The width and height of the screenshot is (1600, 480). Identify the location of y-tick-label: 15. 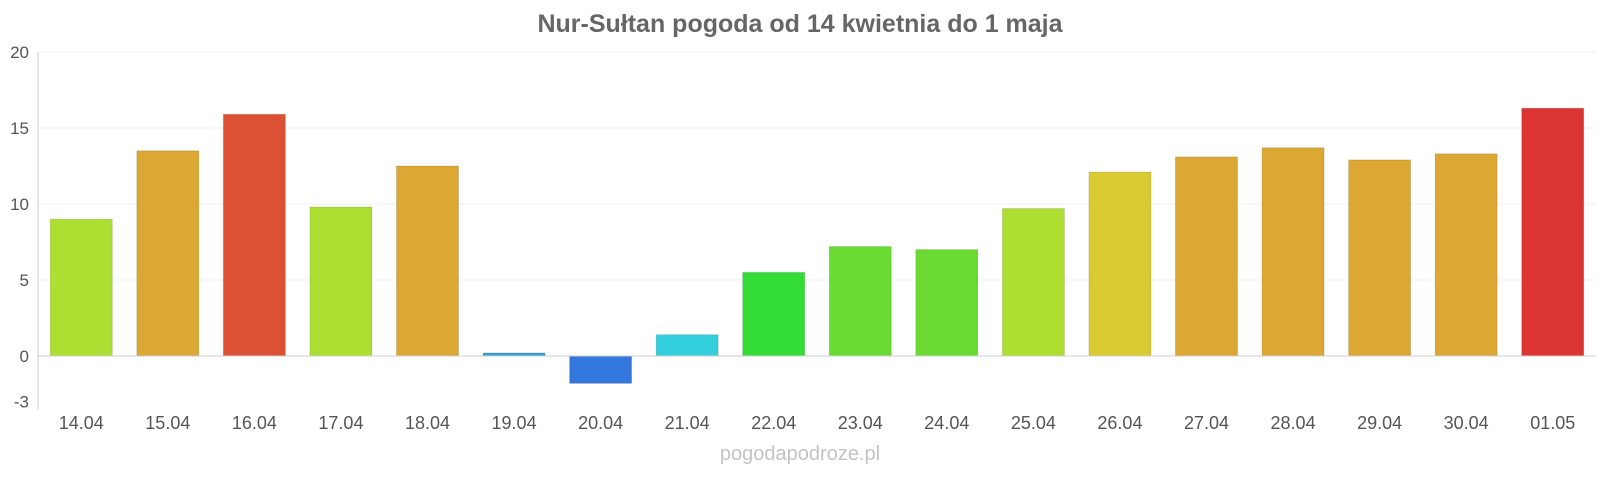
(19, 128).